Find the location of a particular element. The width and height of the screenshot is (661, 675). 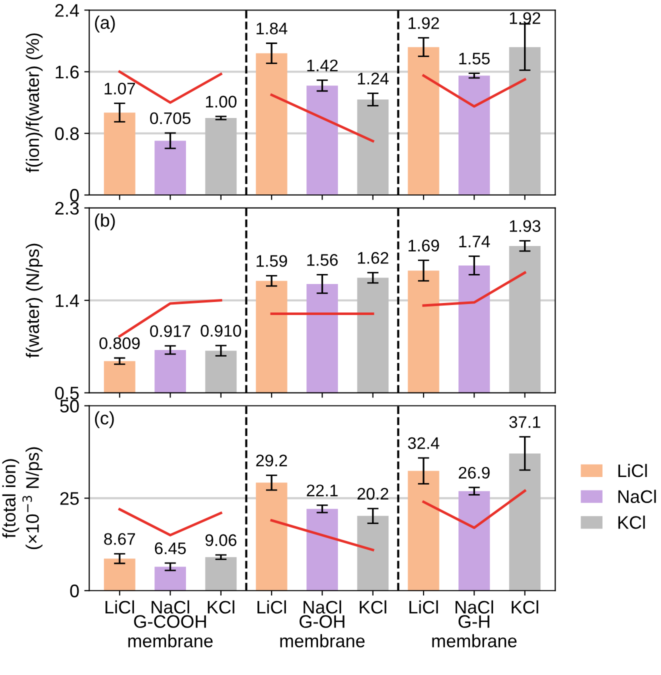

text: G-OH membrane is located at coordinates (322, 631).